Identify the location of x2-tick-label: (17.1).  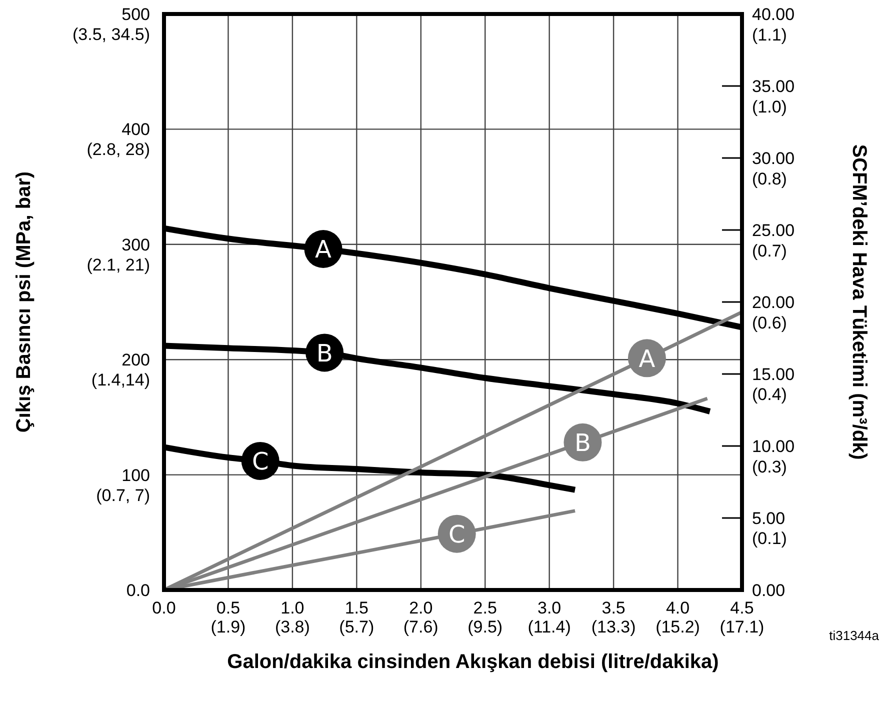
(742, 626).